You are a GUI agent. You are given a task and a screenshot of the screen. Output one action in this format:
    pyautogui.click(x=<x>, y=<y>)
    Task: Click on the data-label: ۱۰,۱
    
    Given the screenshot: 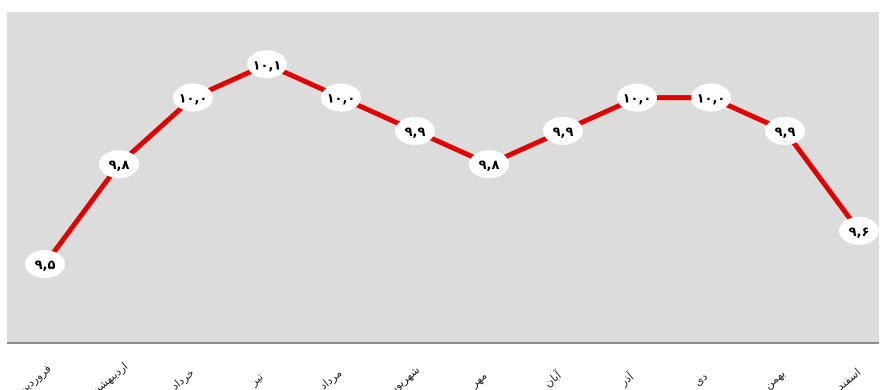 What is the action you would take?
    pyautogui.click(x=267, y=65)
    